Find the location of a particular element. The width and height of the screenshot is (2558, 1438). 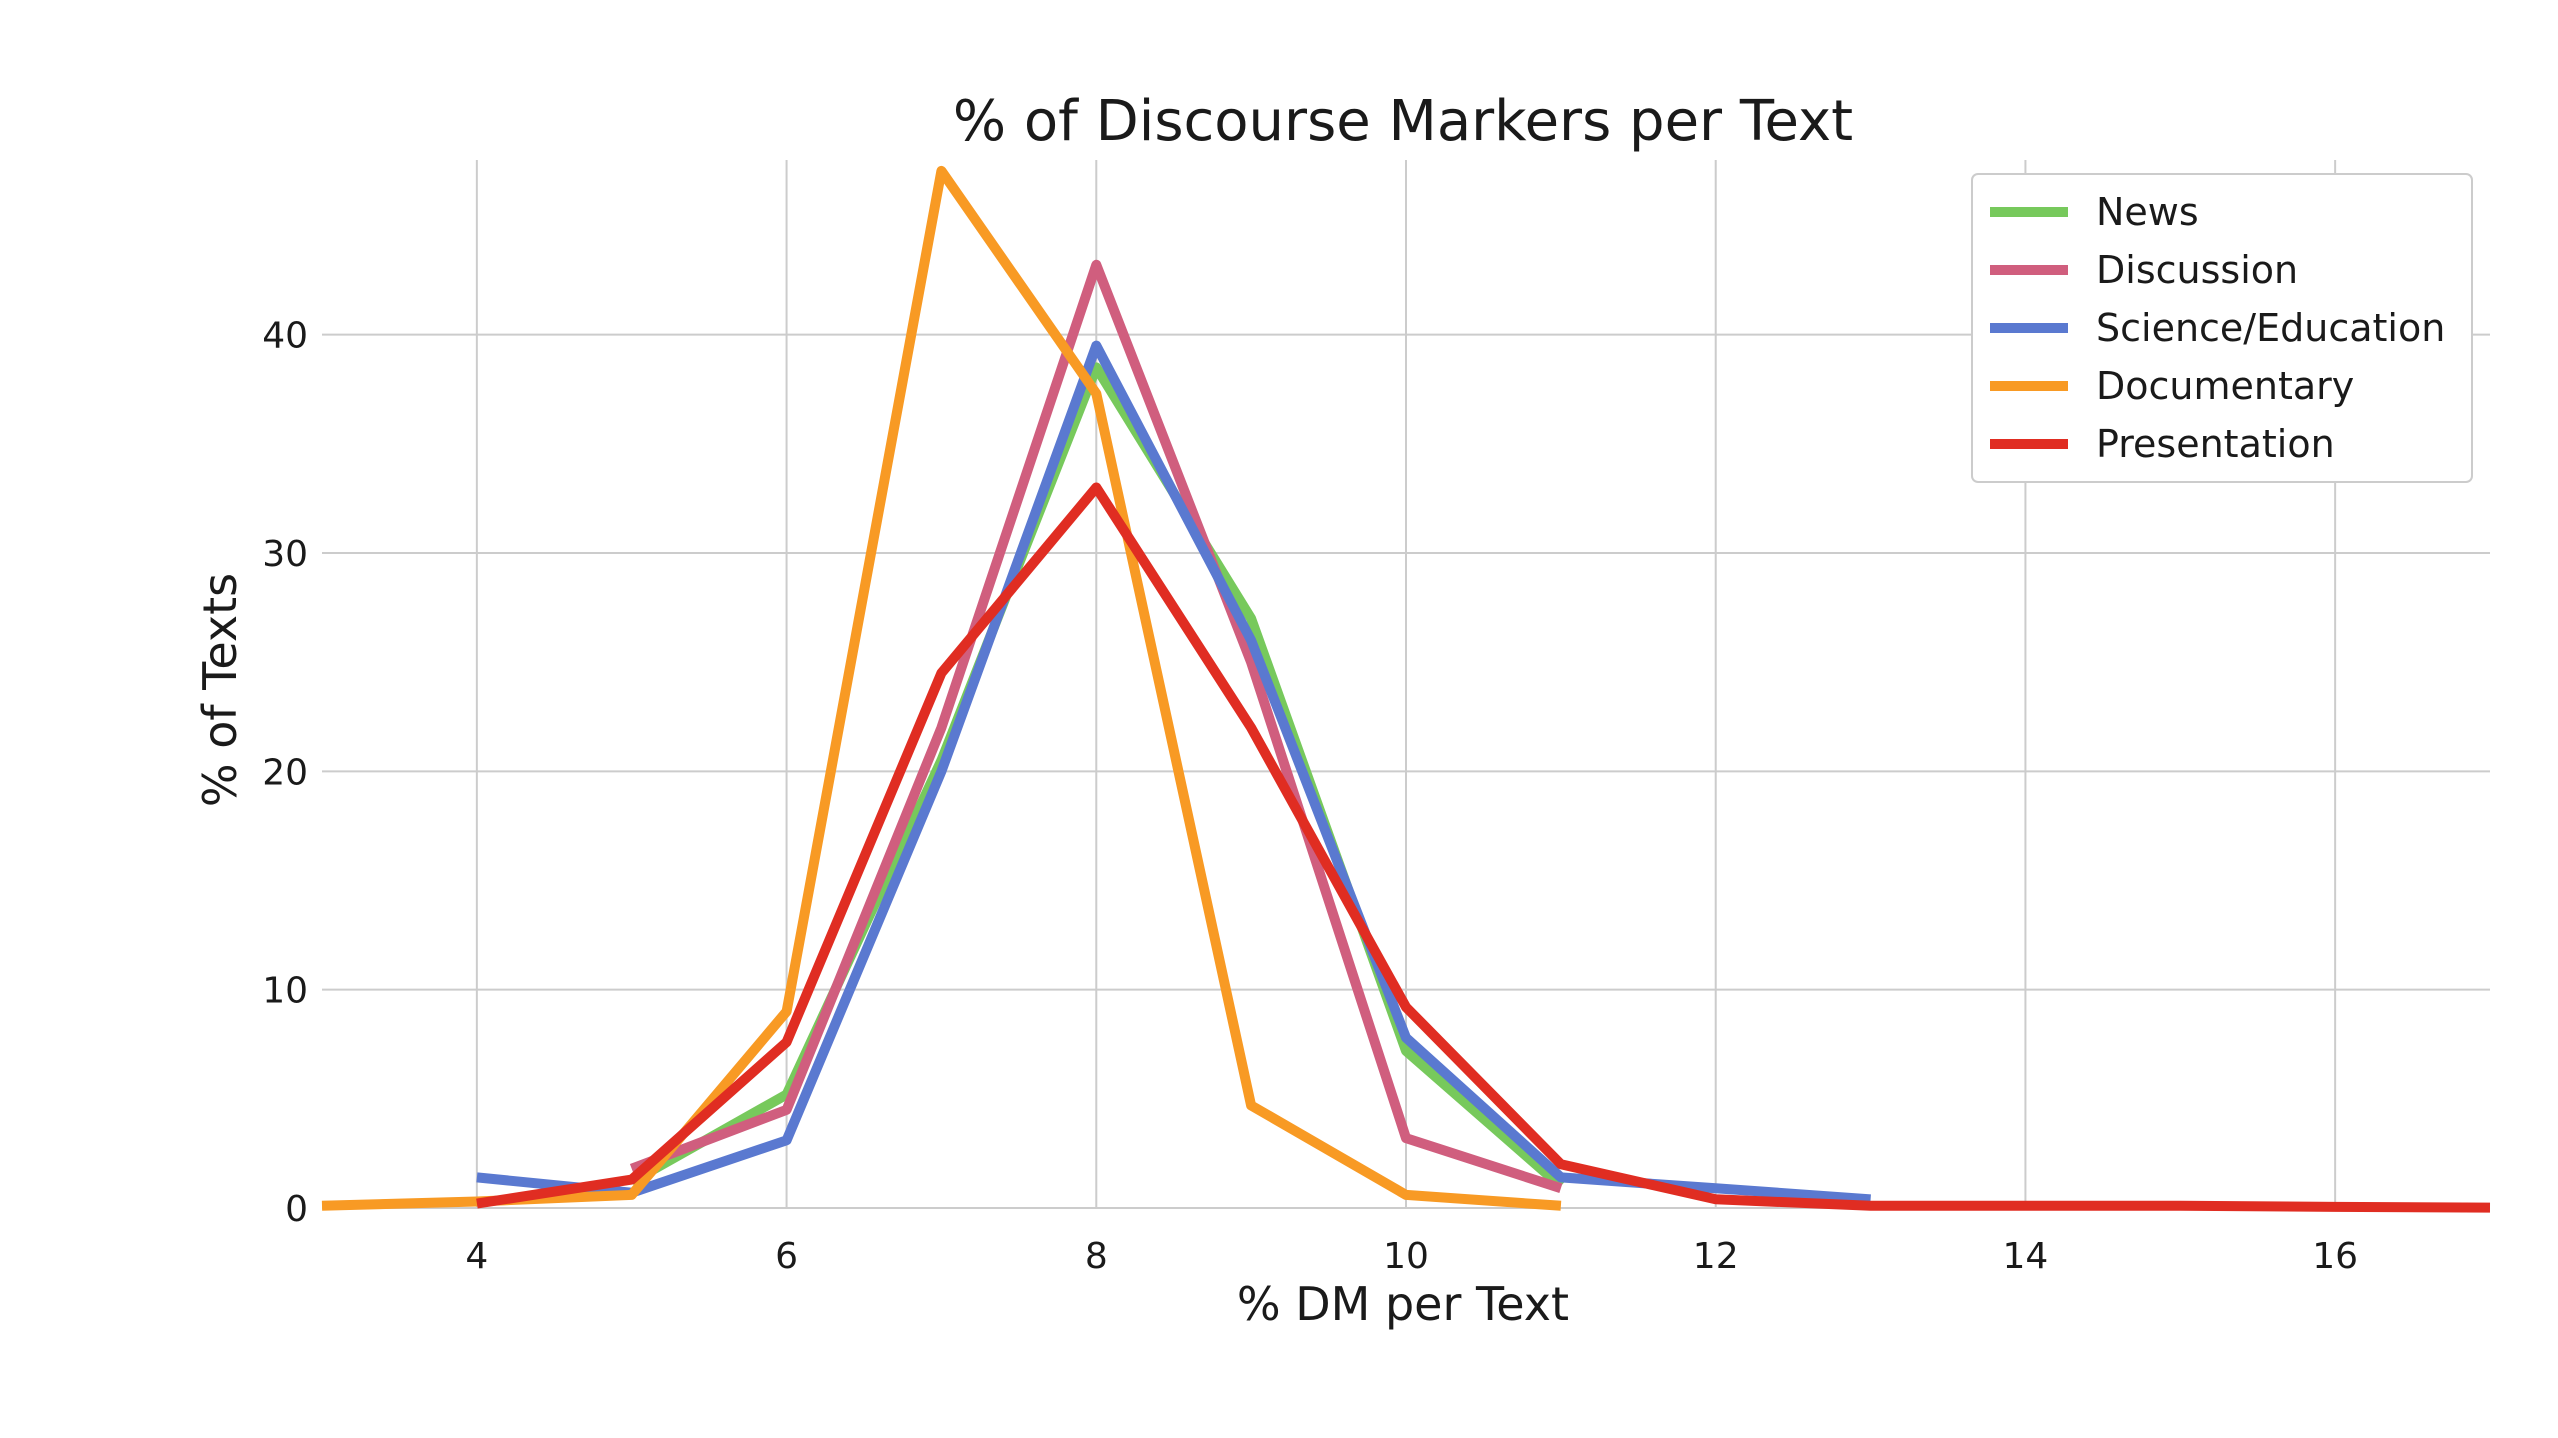

legend-label-presentation: Presentation is located at coordinates (2215, 444).